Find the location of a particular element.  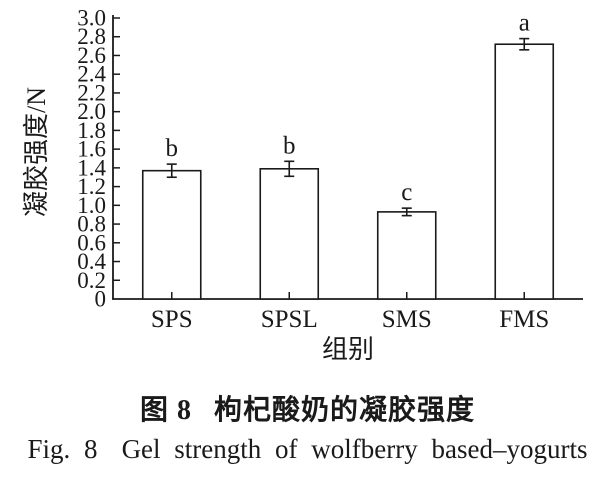

figure-number-zh: 图 8 is located at coordinates (165, 410).